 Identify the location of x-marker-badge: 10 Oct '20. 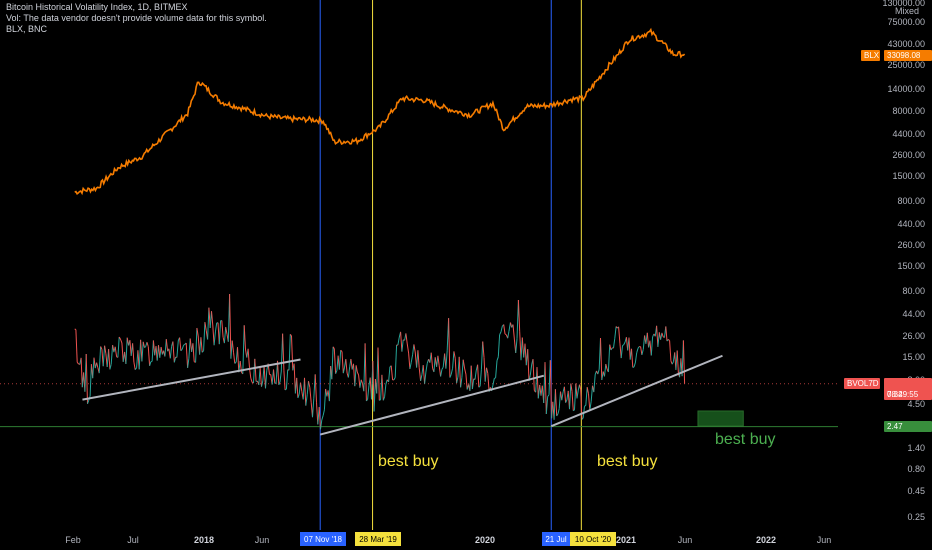
(593, 539).